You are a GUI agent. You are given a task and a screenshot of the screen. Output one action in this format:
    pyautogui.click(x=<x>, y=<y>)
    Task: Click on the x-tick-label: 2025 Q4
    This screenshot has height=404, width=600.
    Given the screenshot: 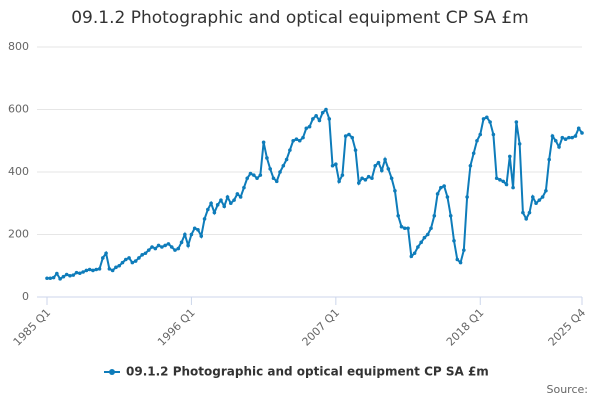 What is the action you would take?
    pyautogui.click(x=567, y=327)
    